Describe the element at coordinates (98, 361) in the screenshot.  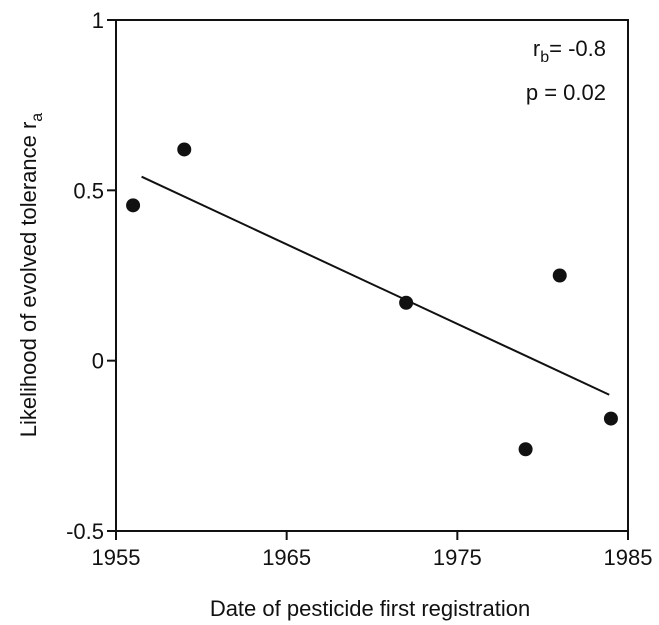
I see `y-tick-label: 0` at that location.